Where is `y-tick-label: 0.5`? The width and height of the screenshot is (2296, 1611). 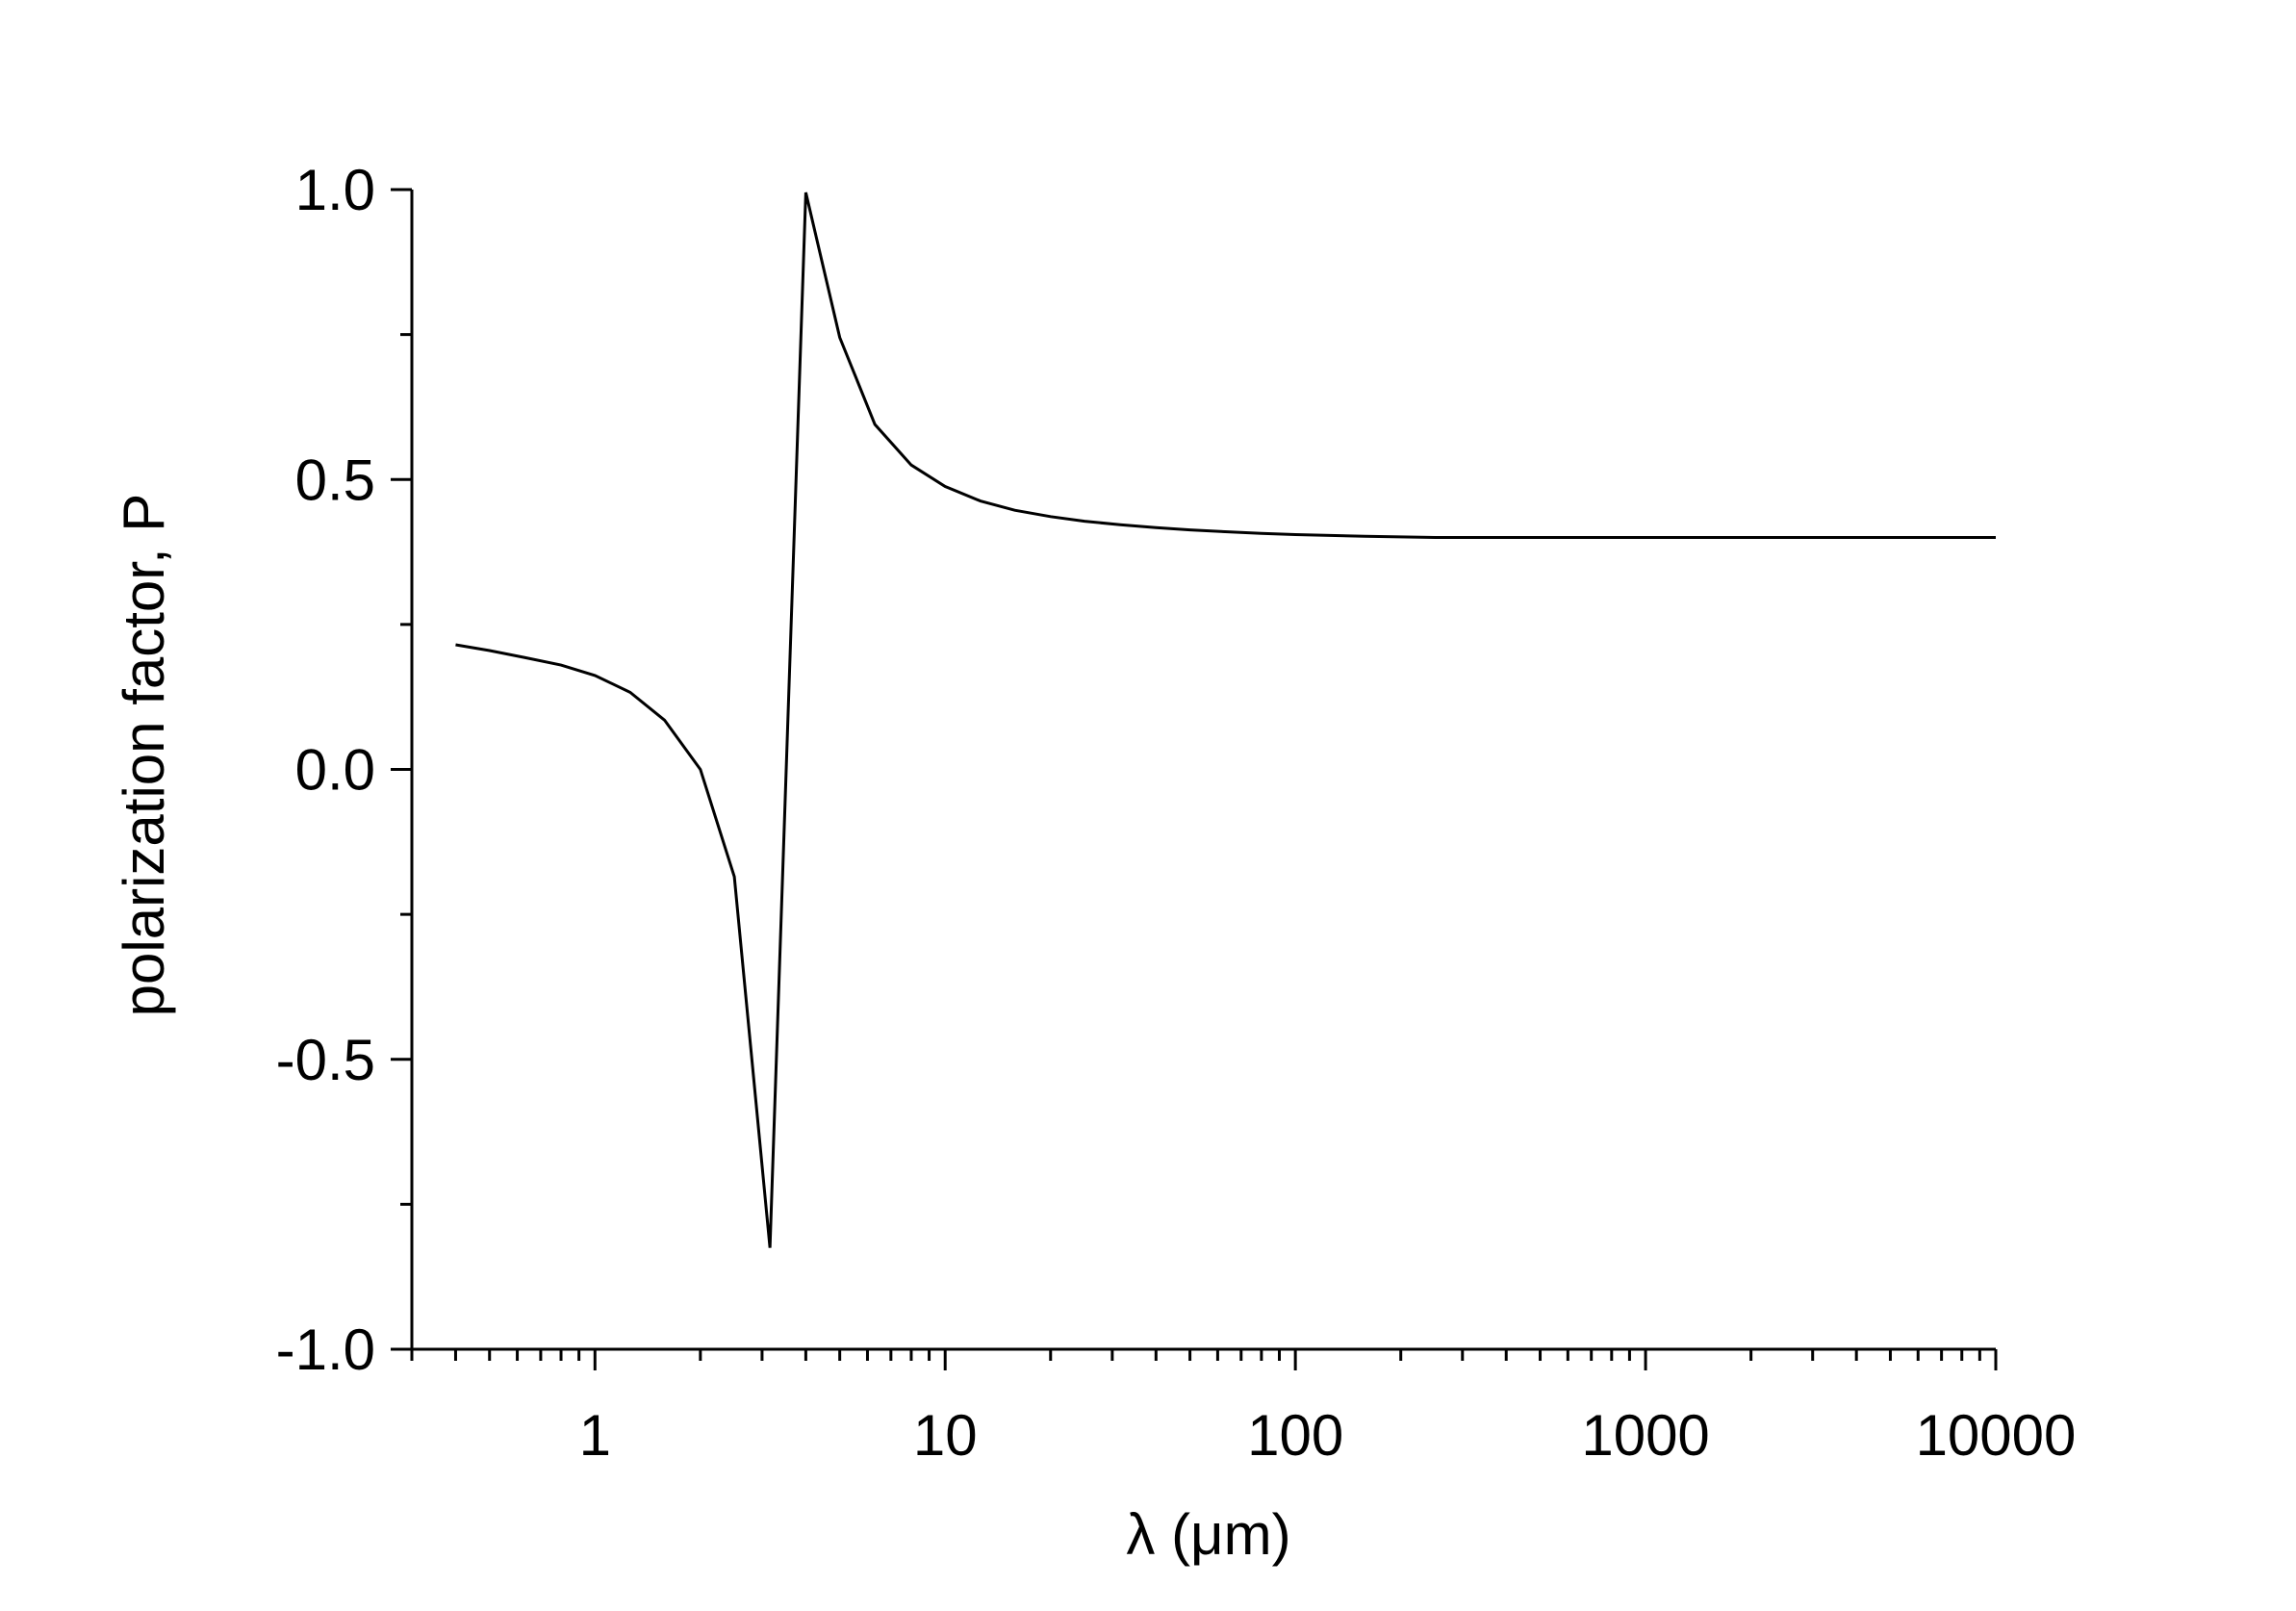
y-tick-label: 0.5 is located at coordinates (335, 480).